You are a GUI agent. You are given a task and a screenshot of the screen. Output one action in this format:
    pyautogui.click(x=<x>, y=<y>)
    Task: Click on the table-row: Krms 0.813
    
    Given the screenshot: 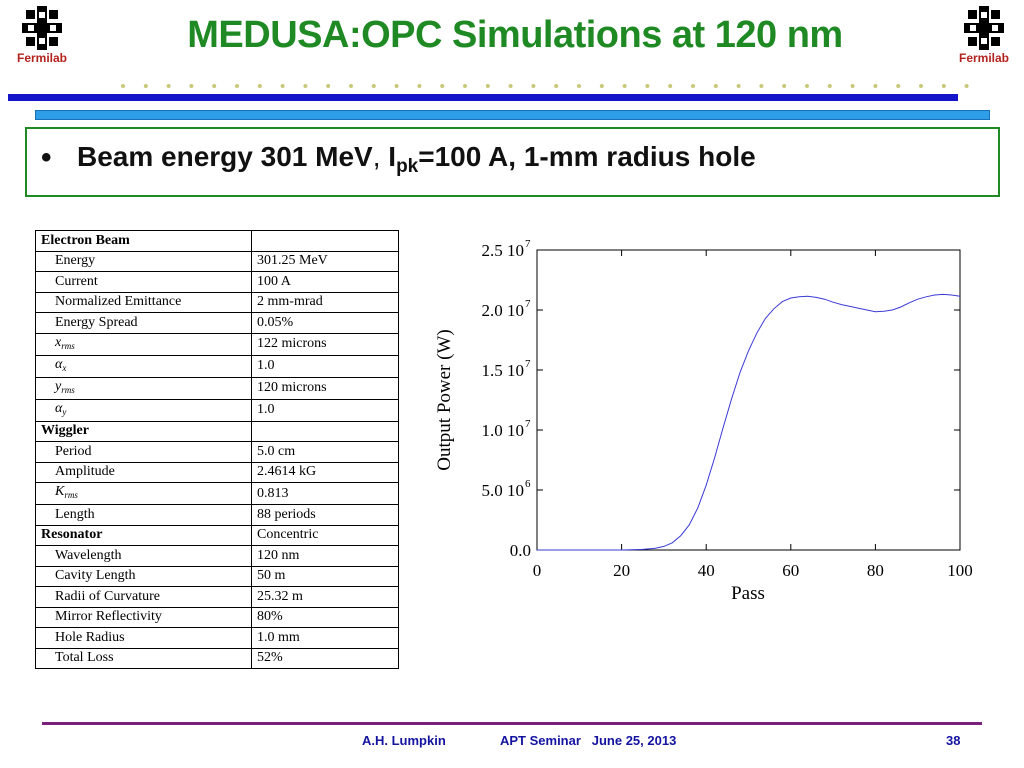 What is the action you would take?
    pyautogui.click(x=217, y=493)
    